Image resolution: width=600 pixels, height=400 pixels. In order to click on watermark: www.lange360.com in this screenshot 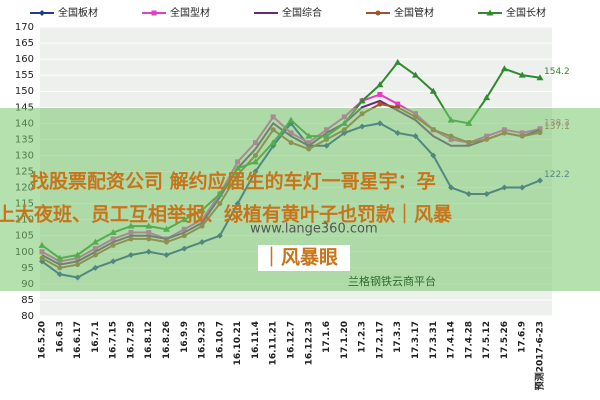, I will do `click(314, 229)`.